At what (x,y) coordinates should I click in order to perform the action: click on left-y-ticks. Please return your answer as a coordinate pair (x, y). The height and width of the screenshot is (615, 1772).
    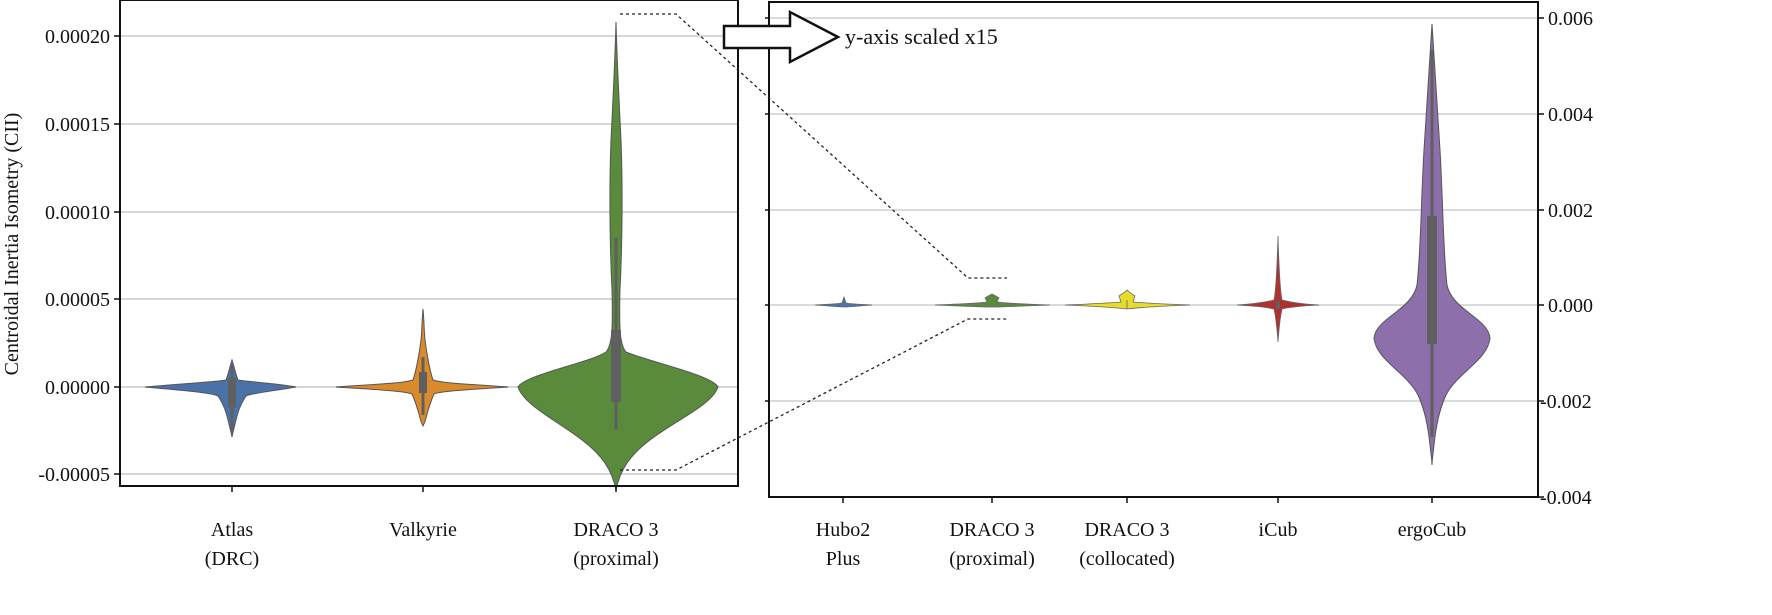
    Looking at the image, I should click on (117, 255).